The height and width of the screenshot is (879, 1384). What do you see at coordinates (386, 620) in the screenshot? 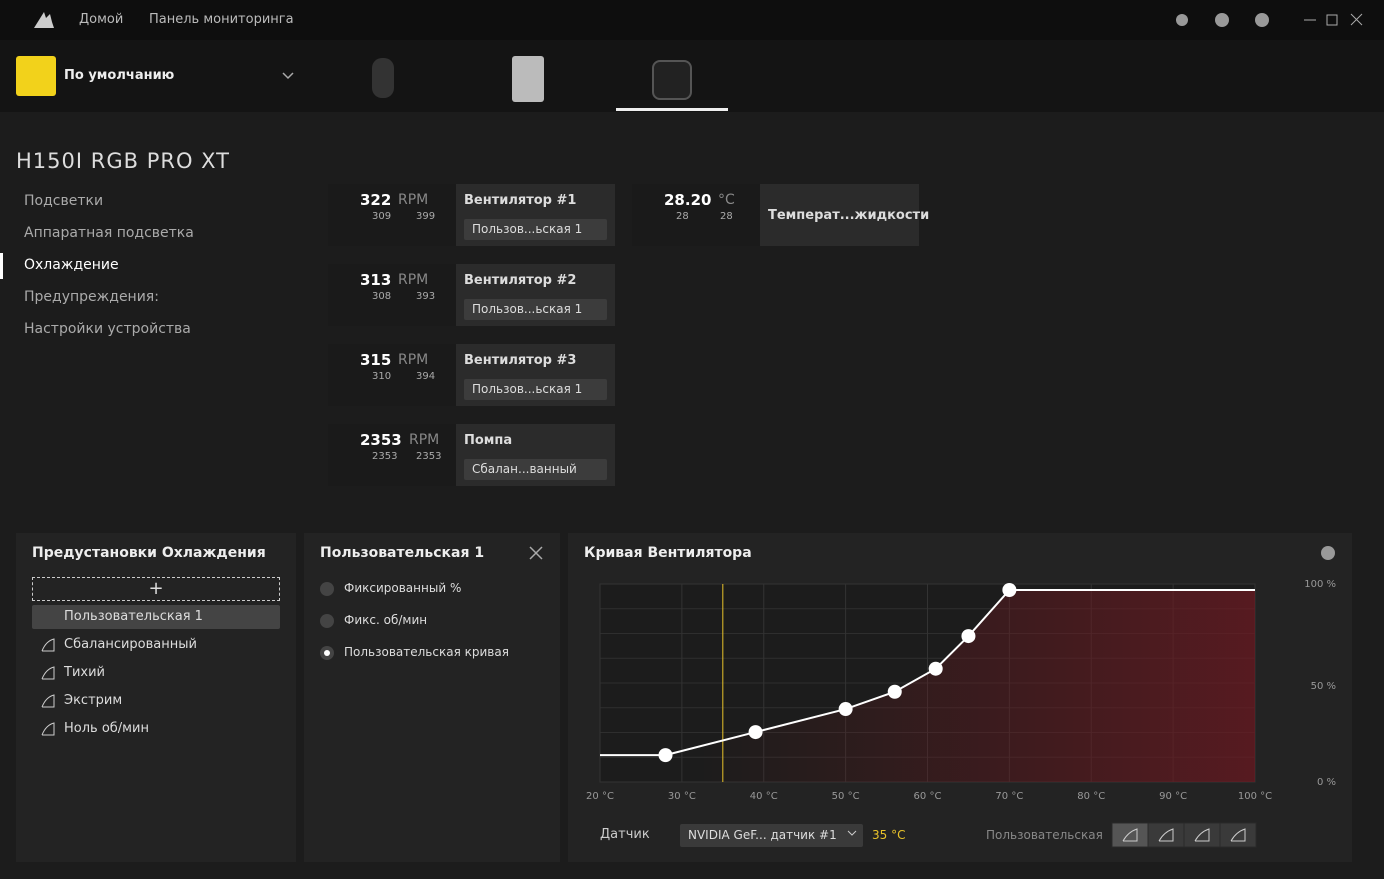
I see `mode-option: Фикс. об/мин` at bounding box center [386, 620].